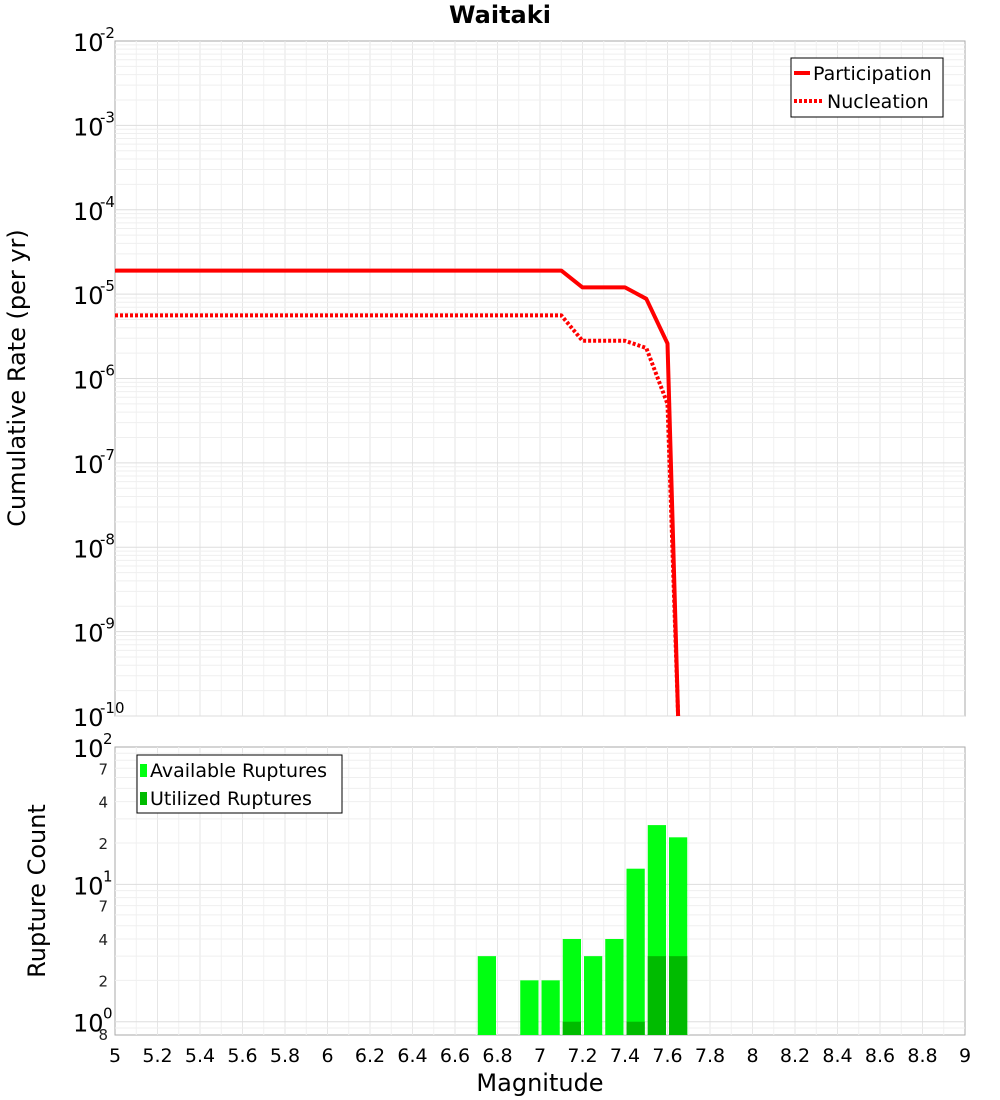  Describe the element at coordinates (112, 708) in the screenshot. I see `rate-y-tick-exponent: -10` at that location.